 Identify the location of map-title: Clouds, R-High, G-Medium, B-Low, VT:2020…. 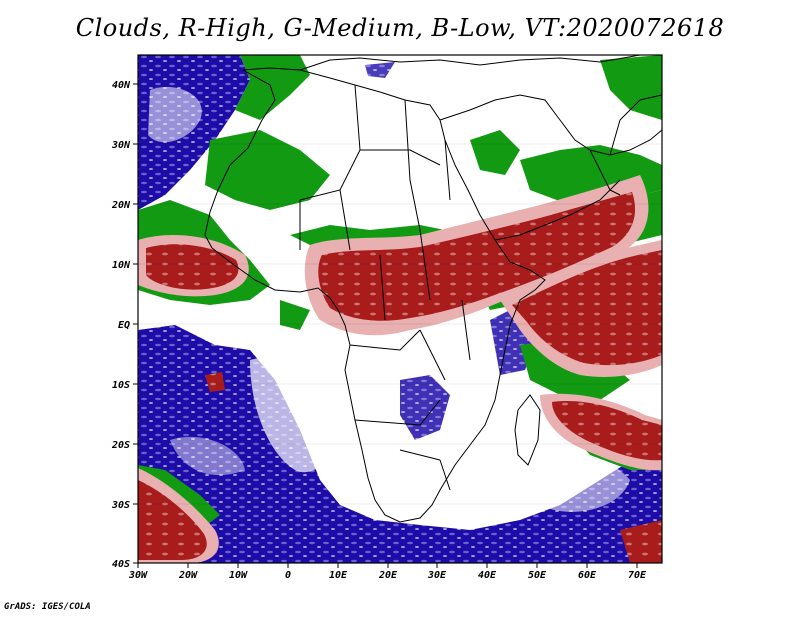
(400, 28).